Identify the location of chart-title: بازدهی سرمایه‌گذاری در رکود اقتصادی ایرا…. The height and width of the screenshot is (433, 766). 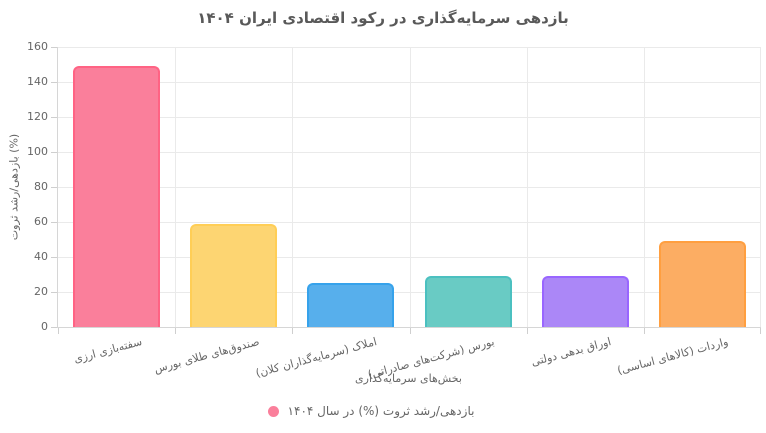
(383, 18).